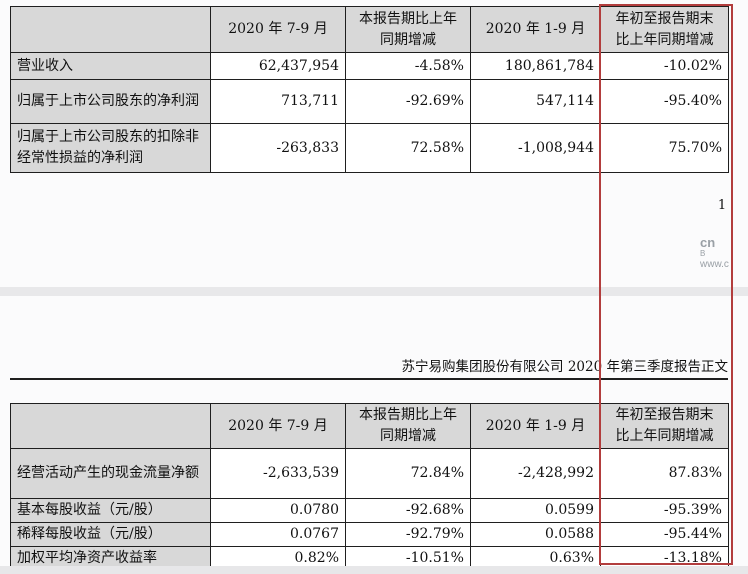 The image size is (748, 574). Describe the element at coordinates (408, 473) in the screenshot. I see `cell-value: 72.84%` at that location.